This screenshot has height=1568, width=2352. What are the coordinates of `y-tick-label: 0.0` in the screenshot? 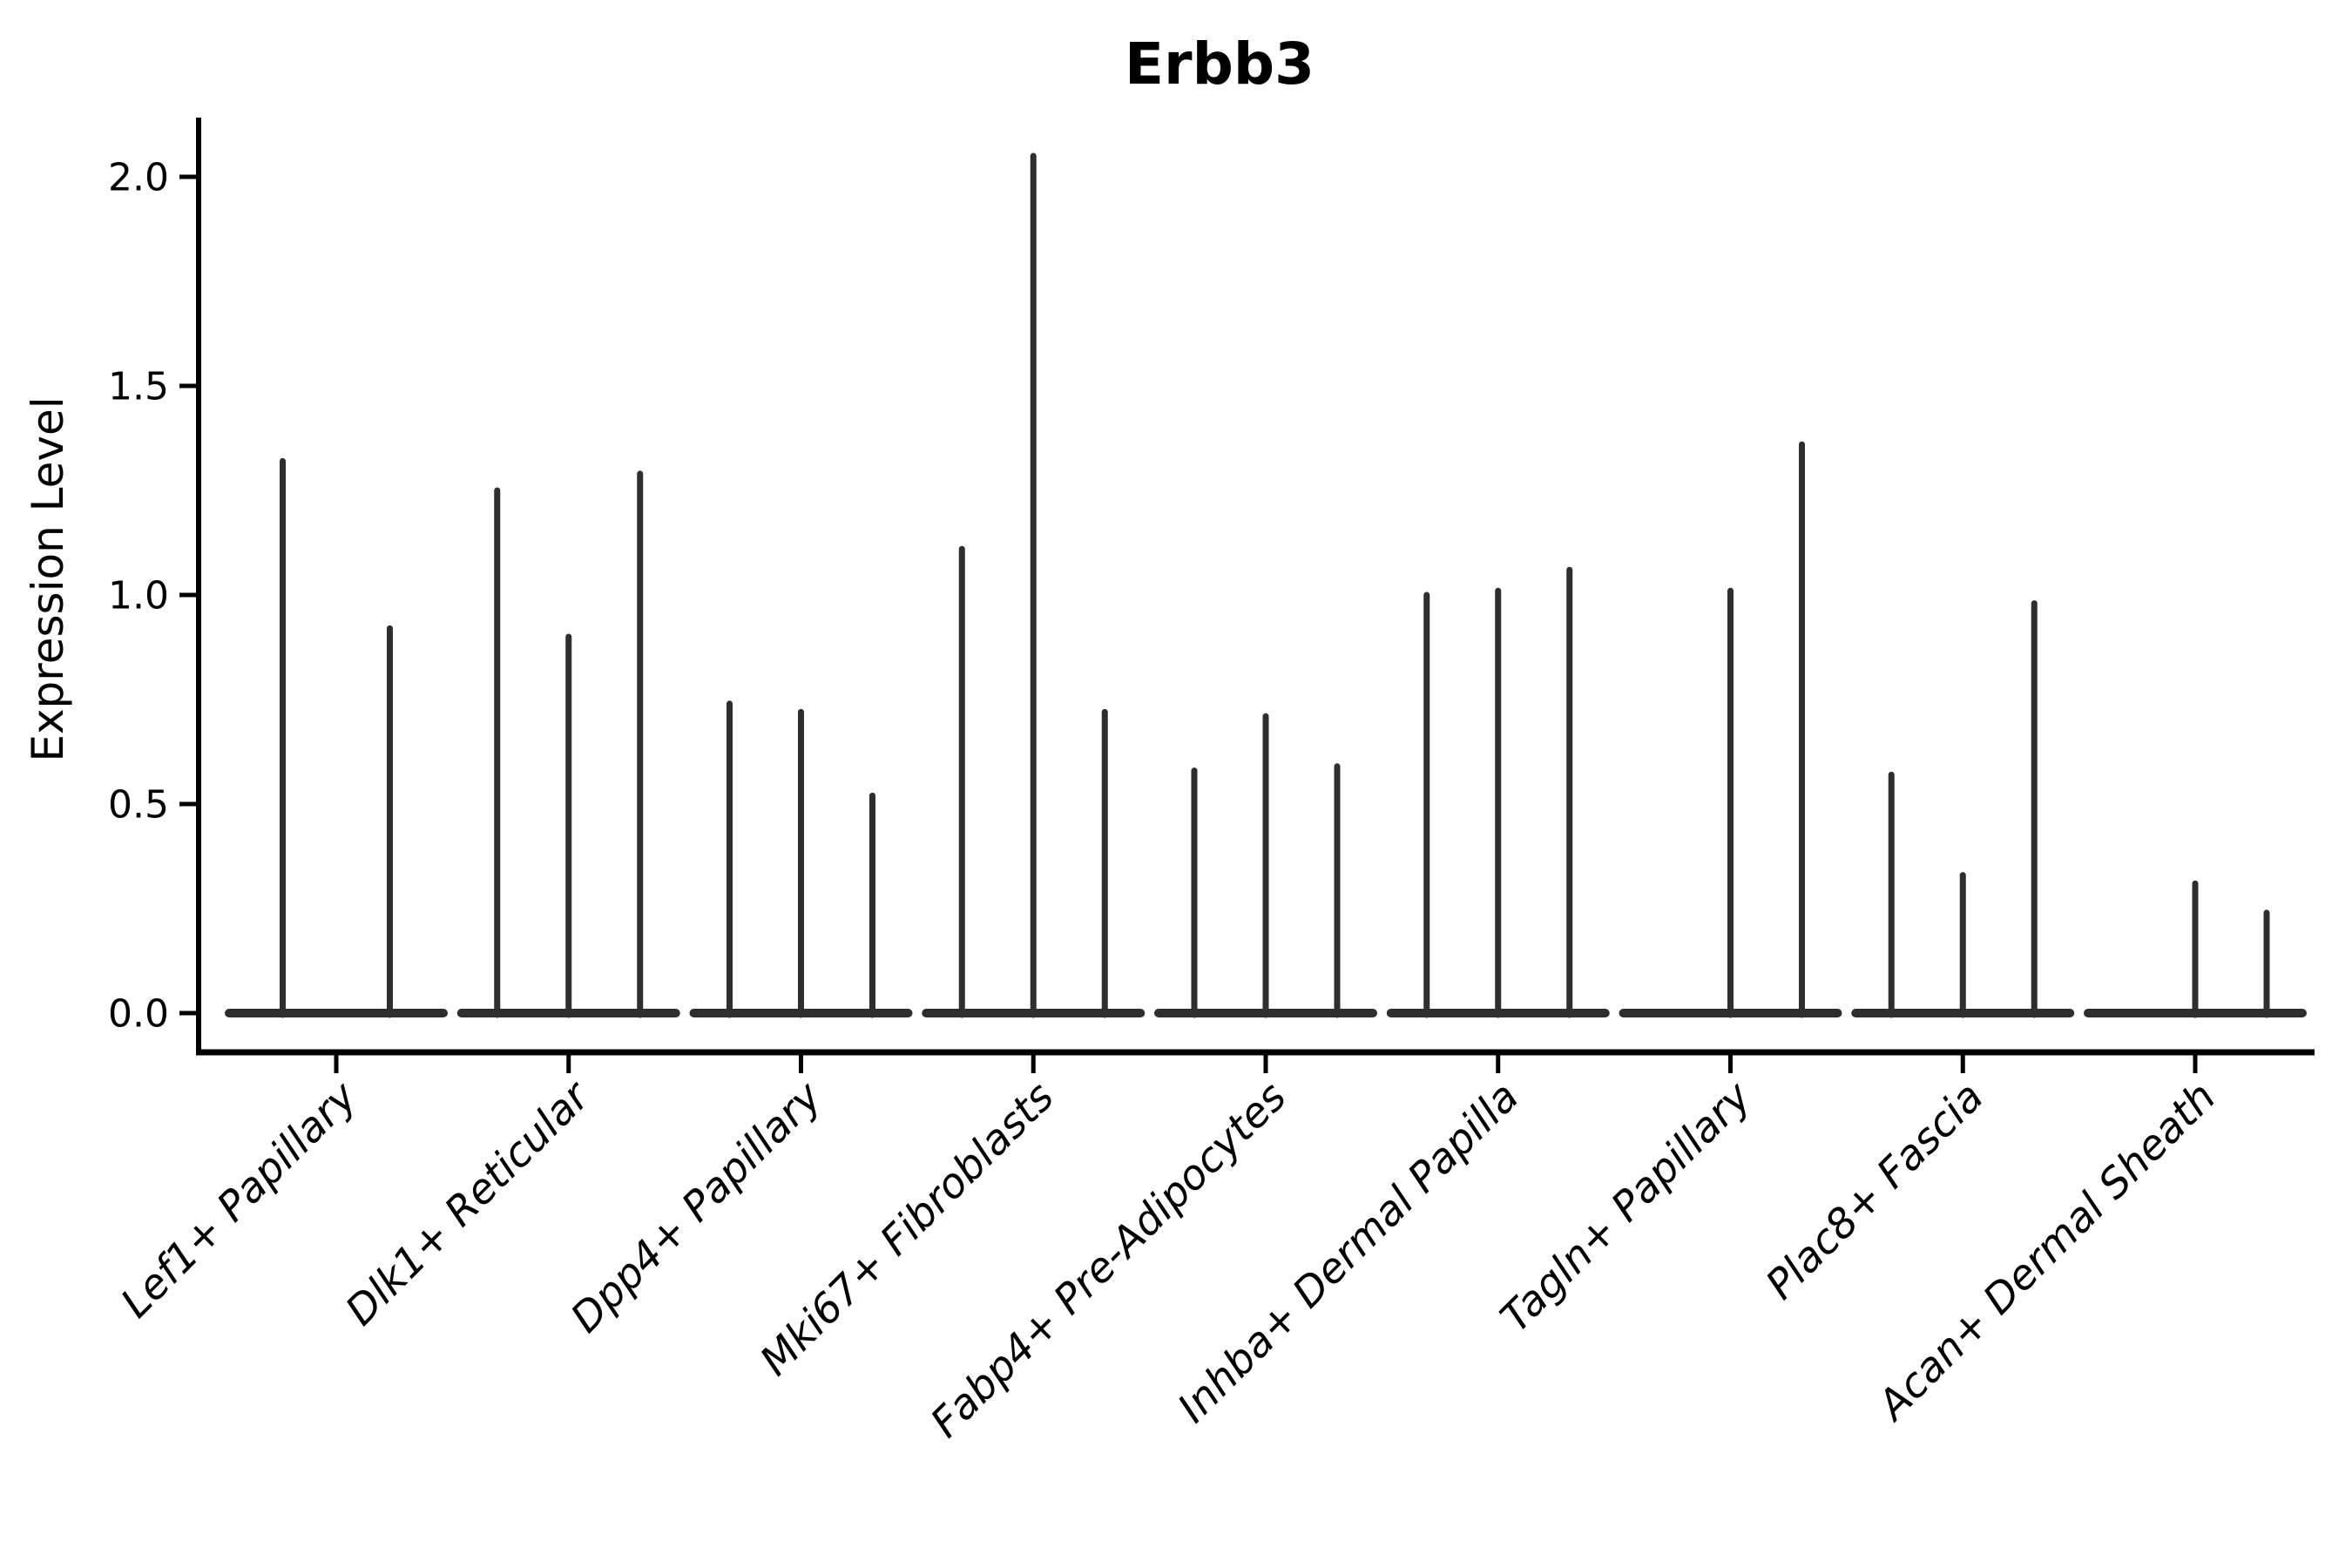 It's located at (138, 1014).